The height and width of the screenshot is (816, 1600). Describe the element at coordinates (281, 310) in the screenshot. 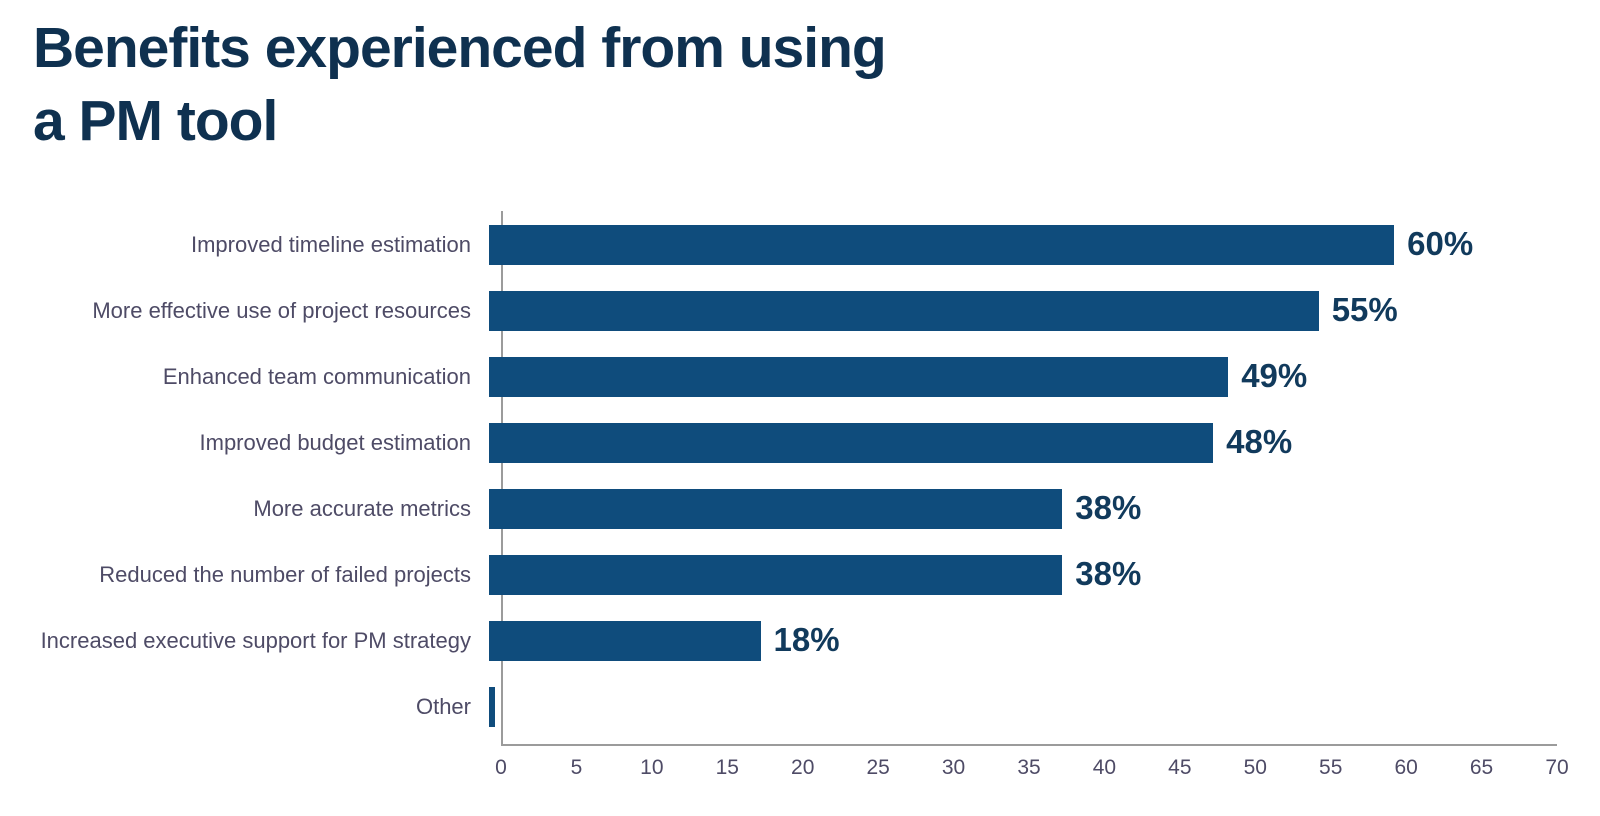

I see `category-label: More effective use of project resources` at that location.